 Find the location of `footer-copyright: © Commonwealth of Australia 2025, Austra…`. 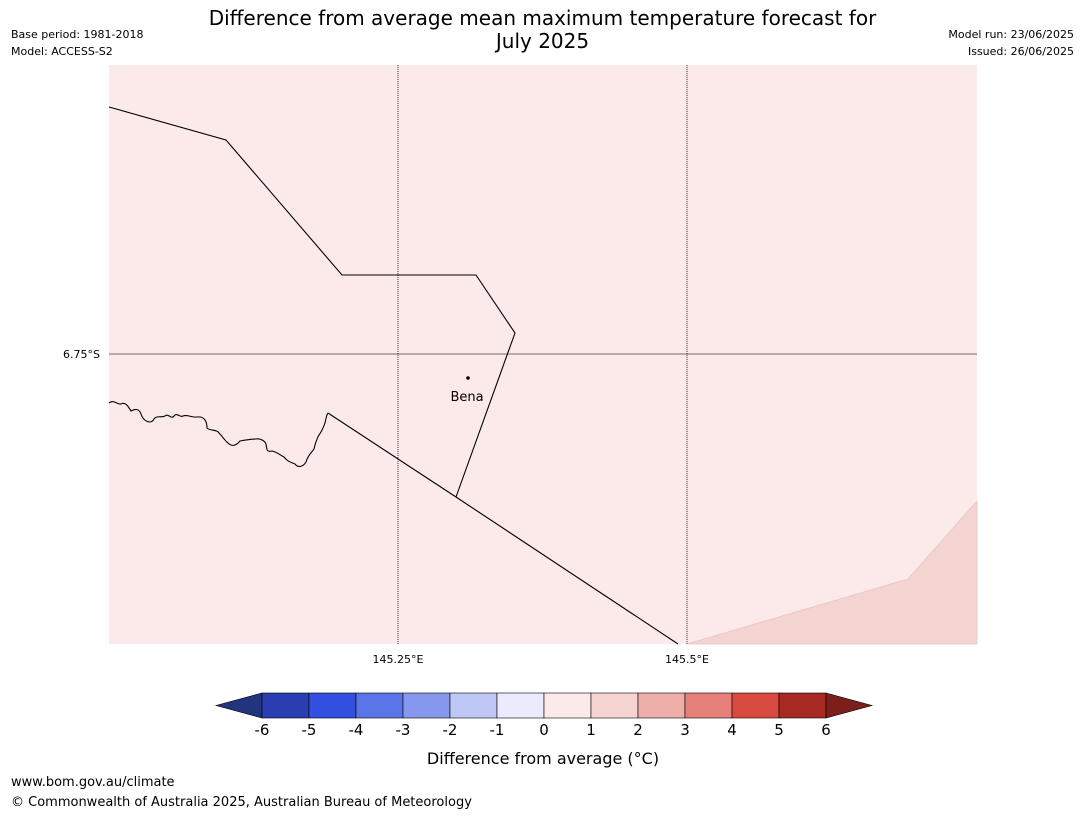

footer-copyright: © Commonwealth of Australia 2025, Austra… is located at coordinates (241, 802).